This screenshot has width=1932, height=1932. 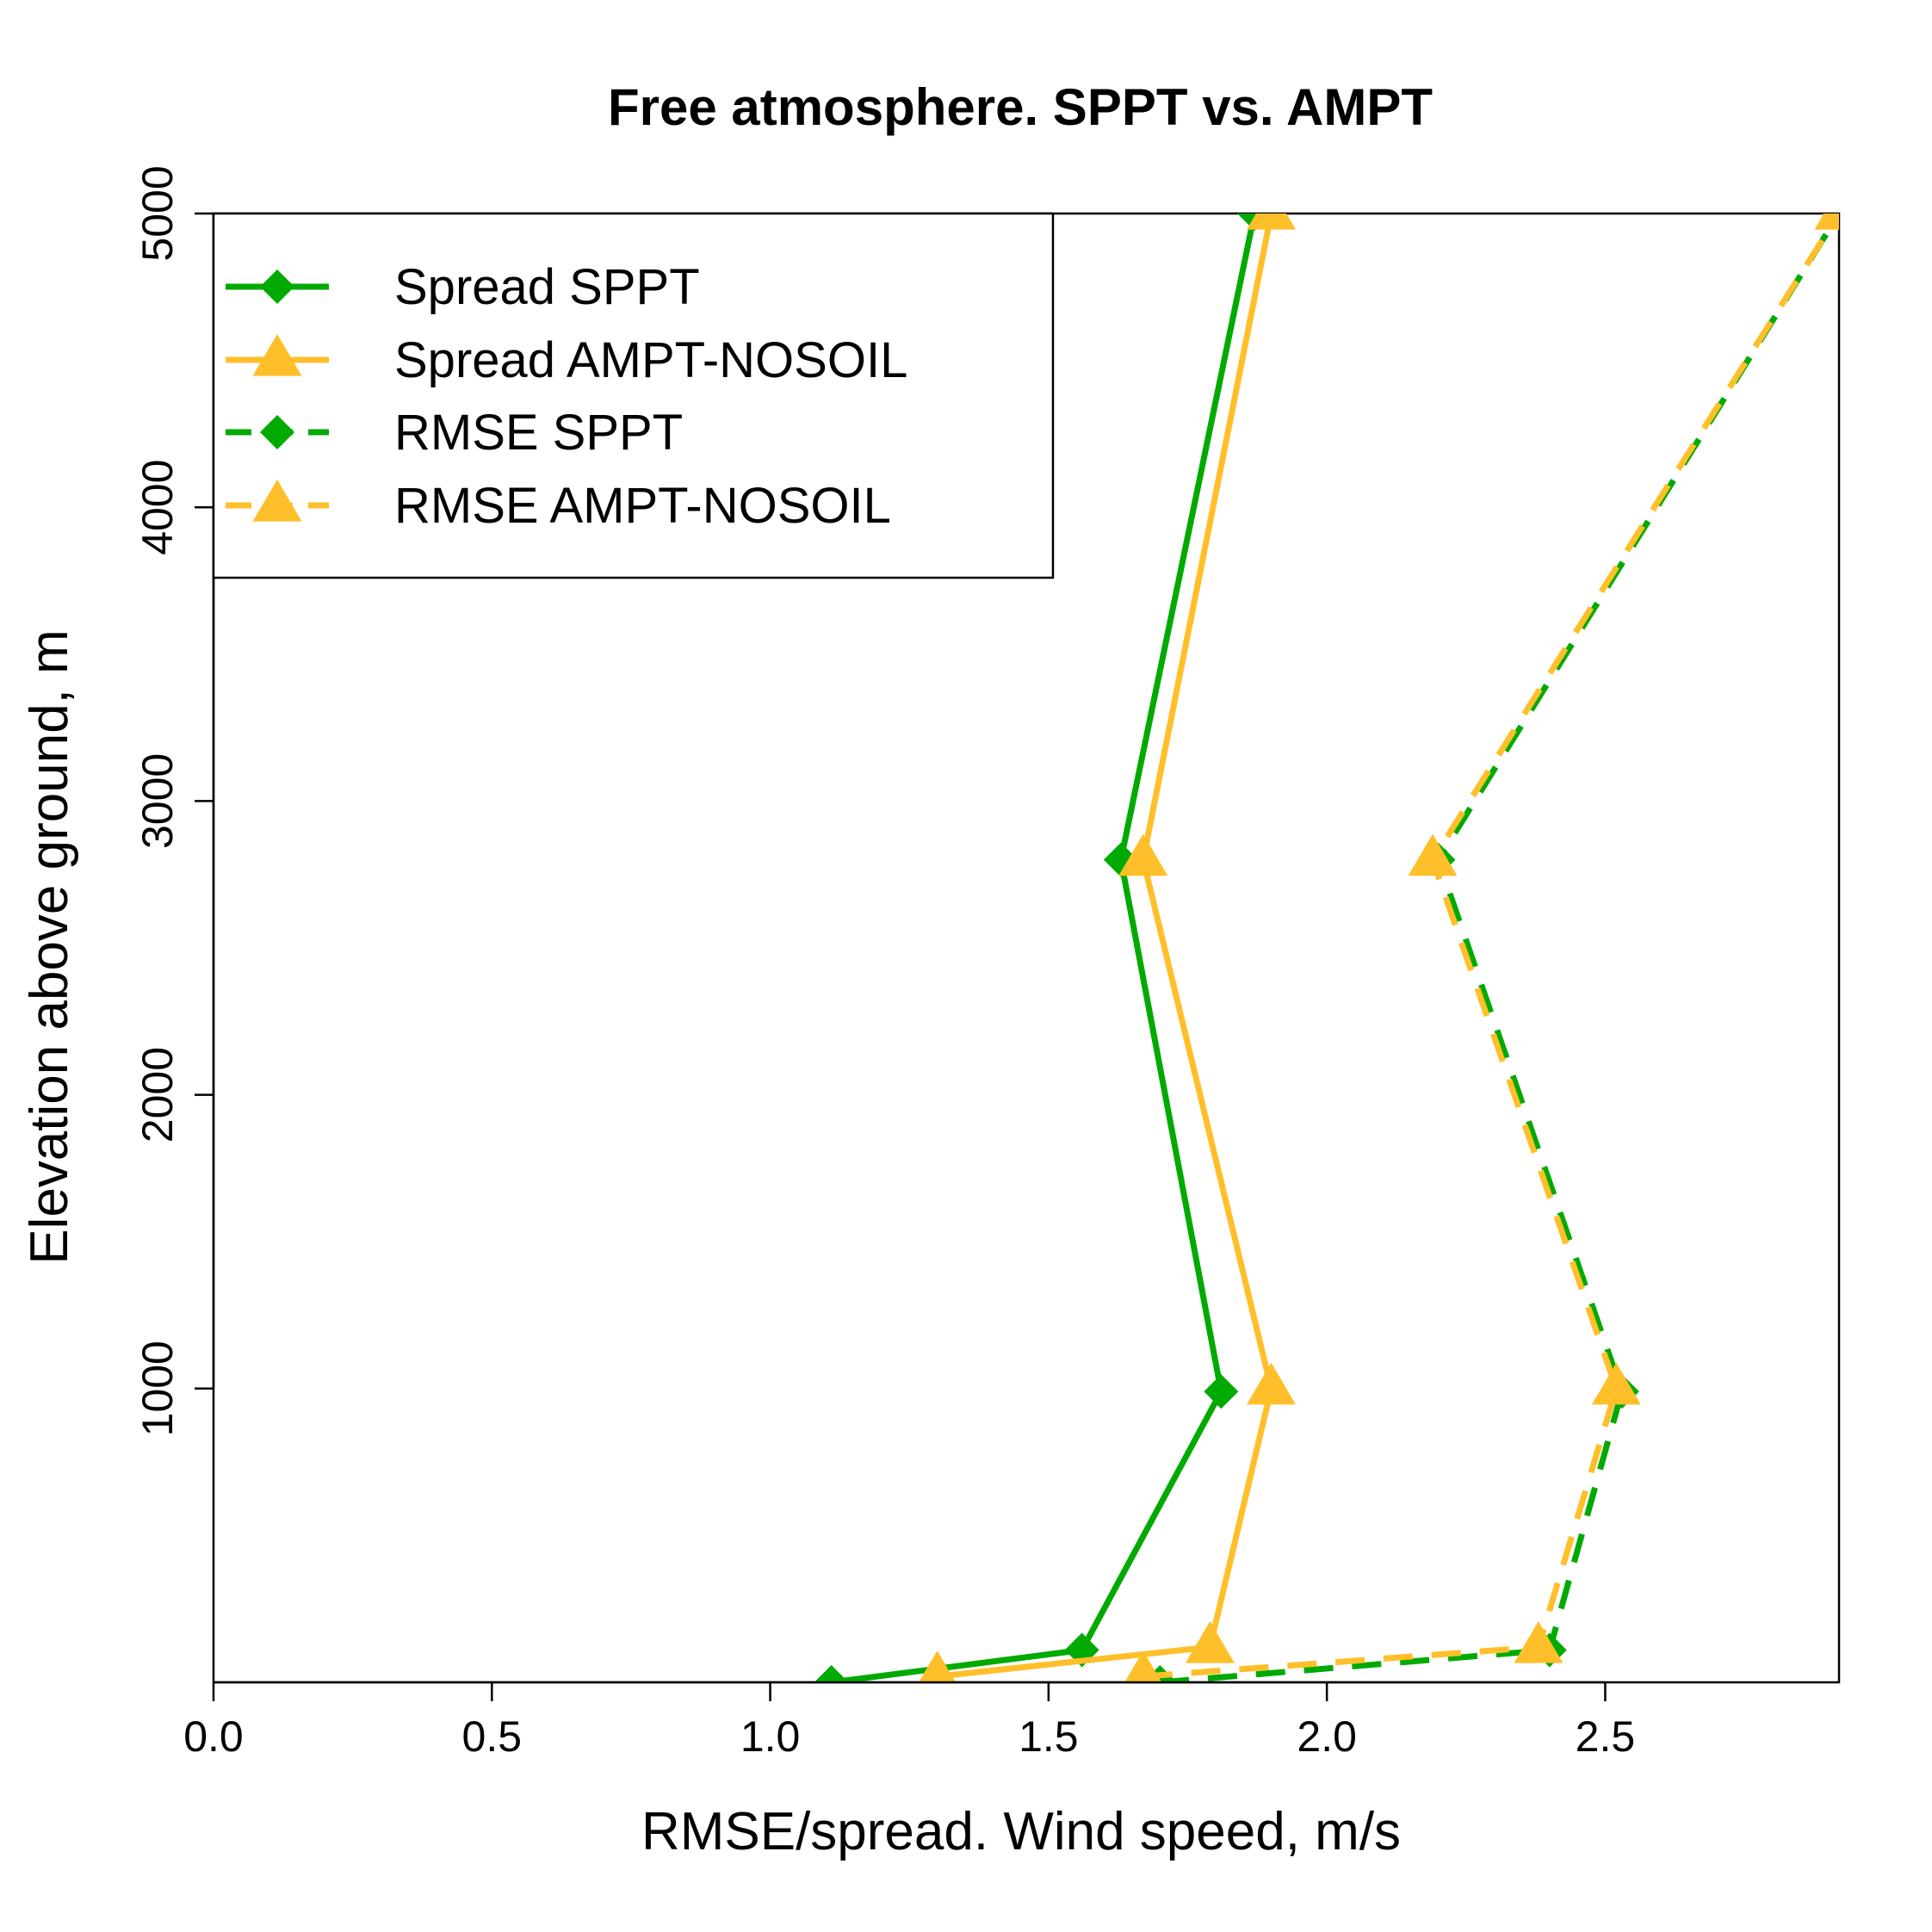 What do you see at coordinates (492, 1736) in the screenshot?
I see `x-tick-label: 0.5` at bounding box center [492, 1736].